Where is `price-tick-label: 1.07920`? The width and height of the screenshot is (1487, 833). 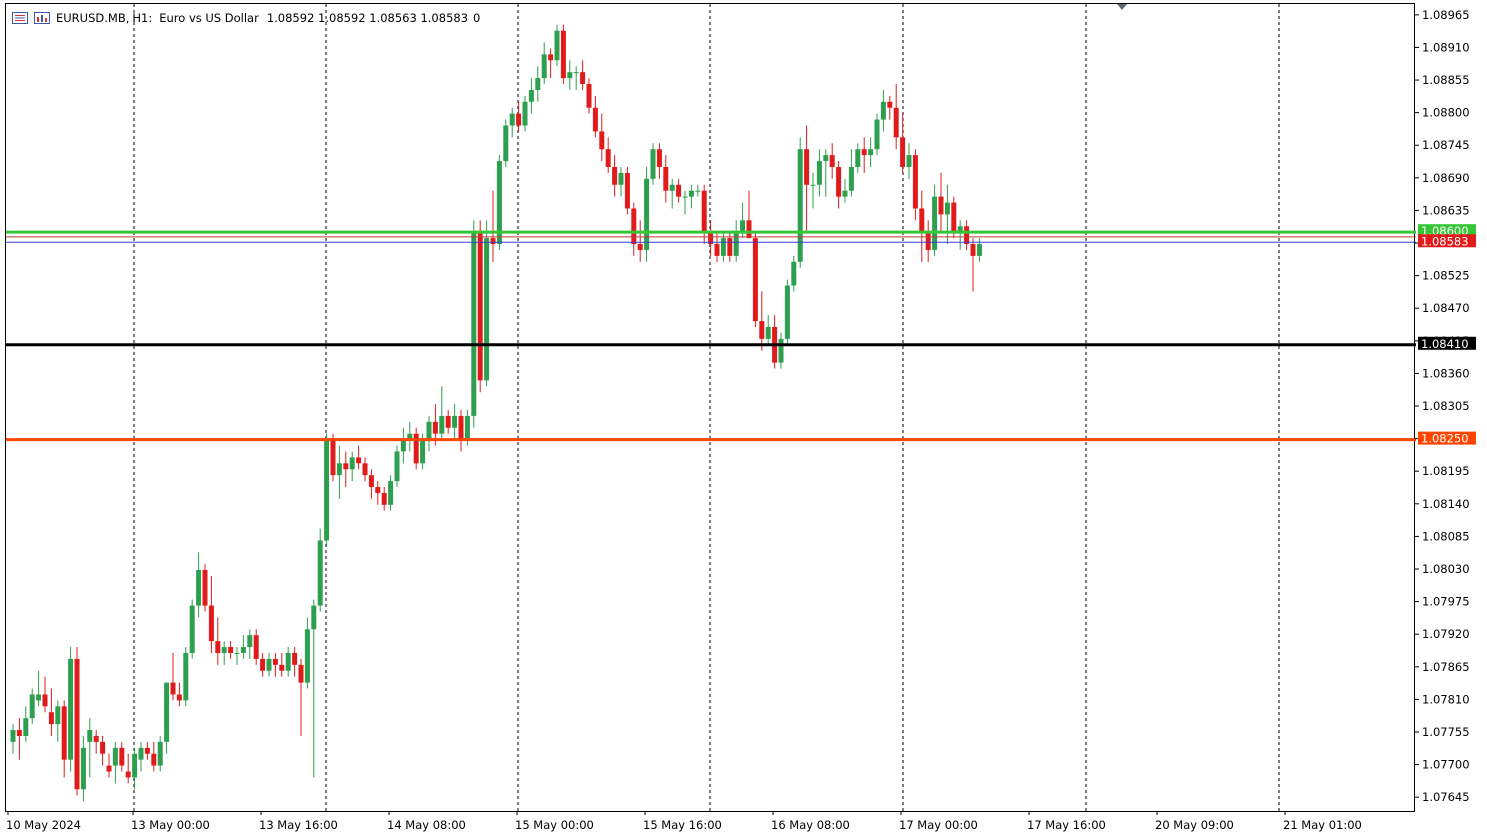 price-tick-label: 1.07920 is located at coordinates (1446, 634).